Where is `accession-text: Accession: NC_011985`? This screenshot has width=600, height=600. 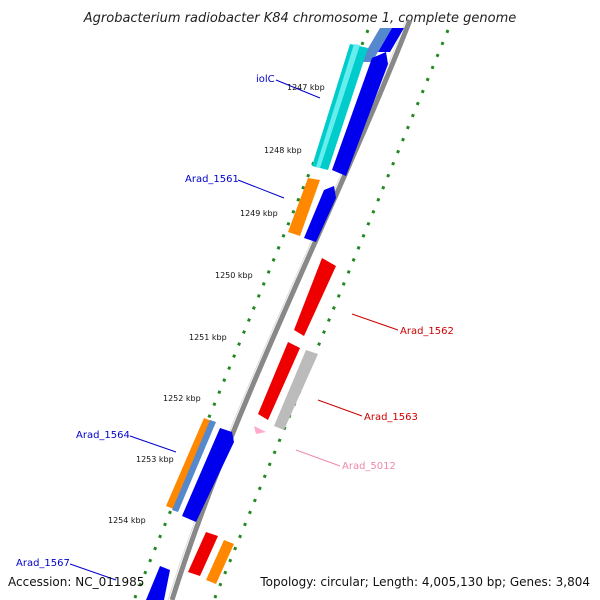 accession-text: Accession: NC_011985 is located at coordinates (76, 582).